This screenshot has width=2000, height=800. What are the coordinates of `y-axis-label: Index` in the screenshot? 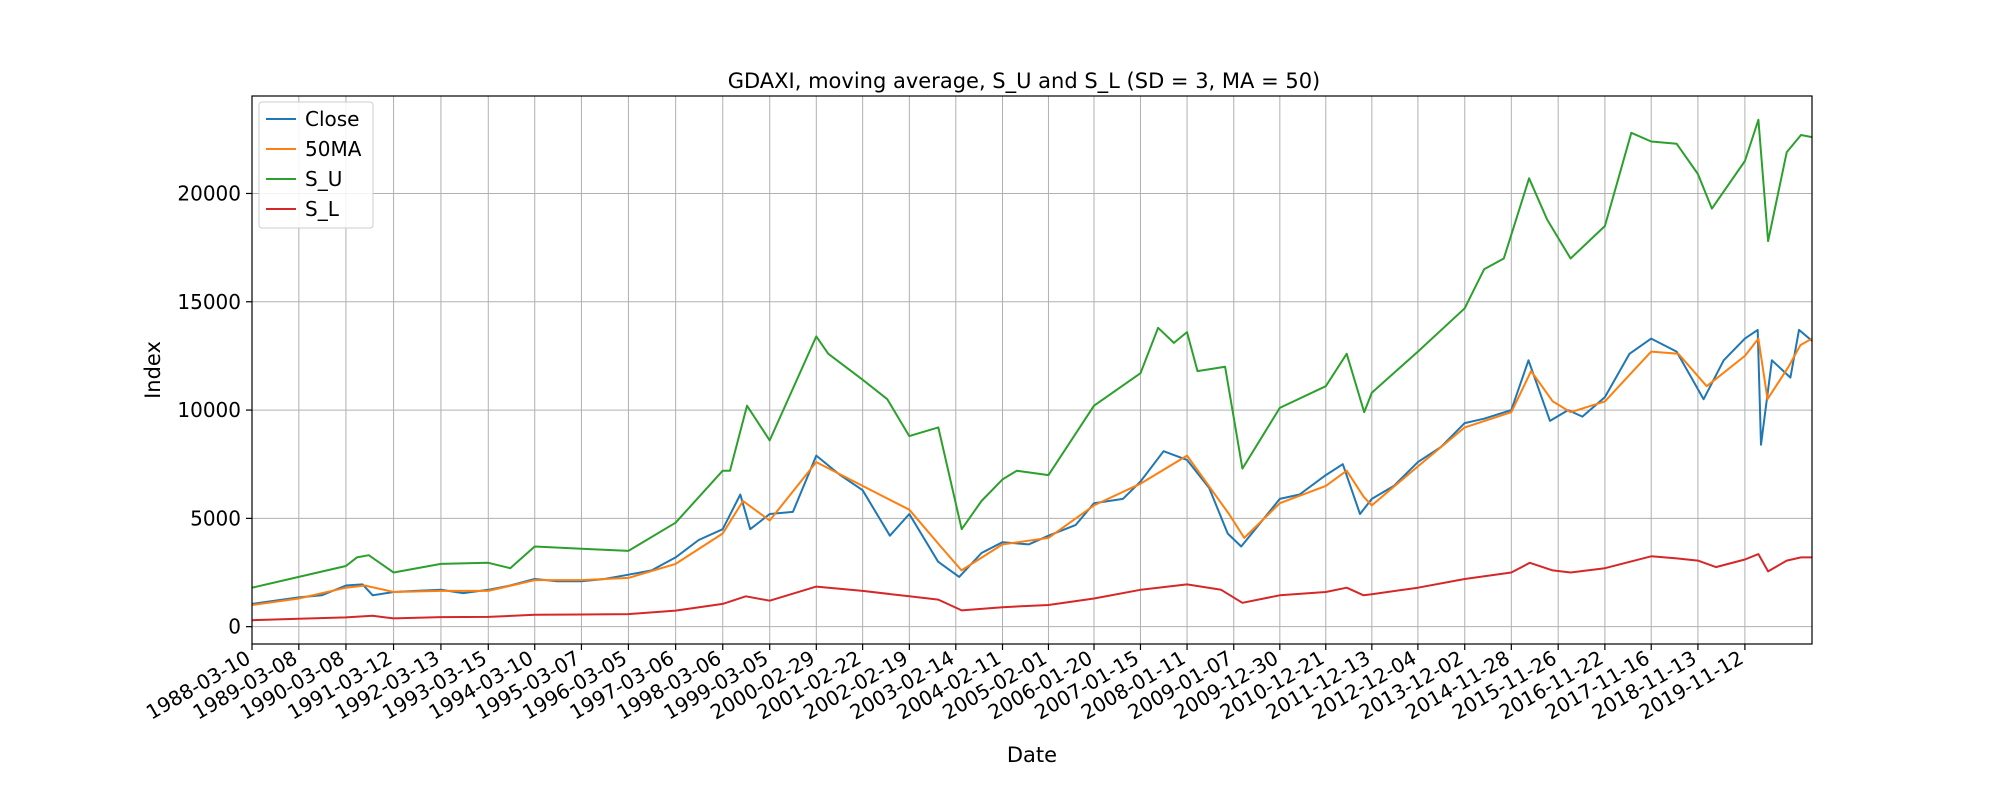 It's located at (153, 370).